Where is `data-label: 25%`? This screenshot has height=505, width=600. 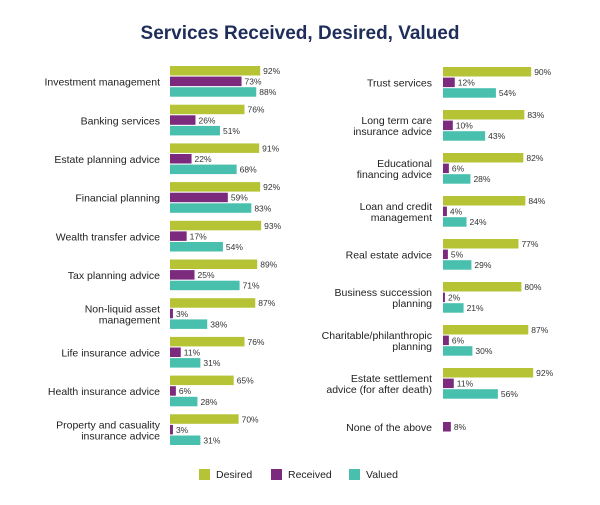
data-label: 25% is located at coordinates (206, 275).